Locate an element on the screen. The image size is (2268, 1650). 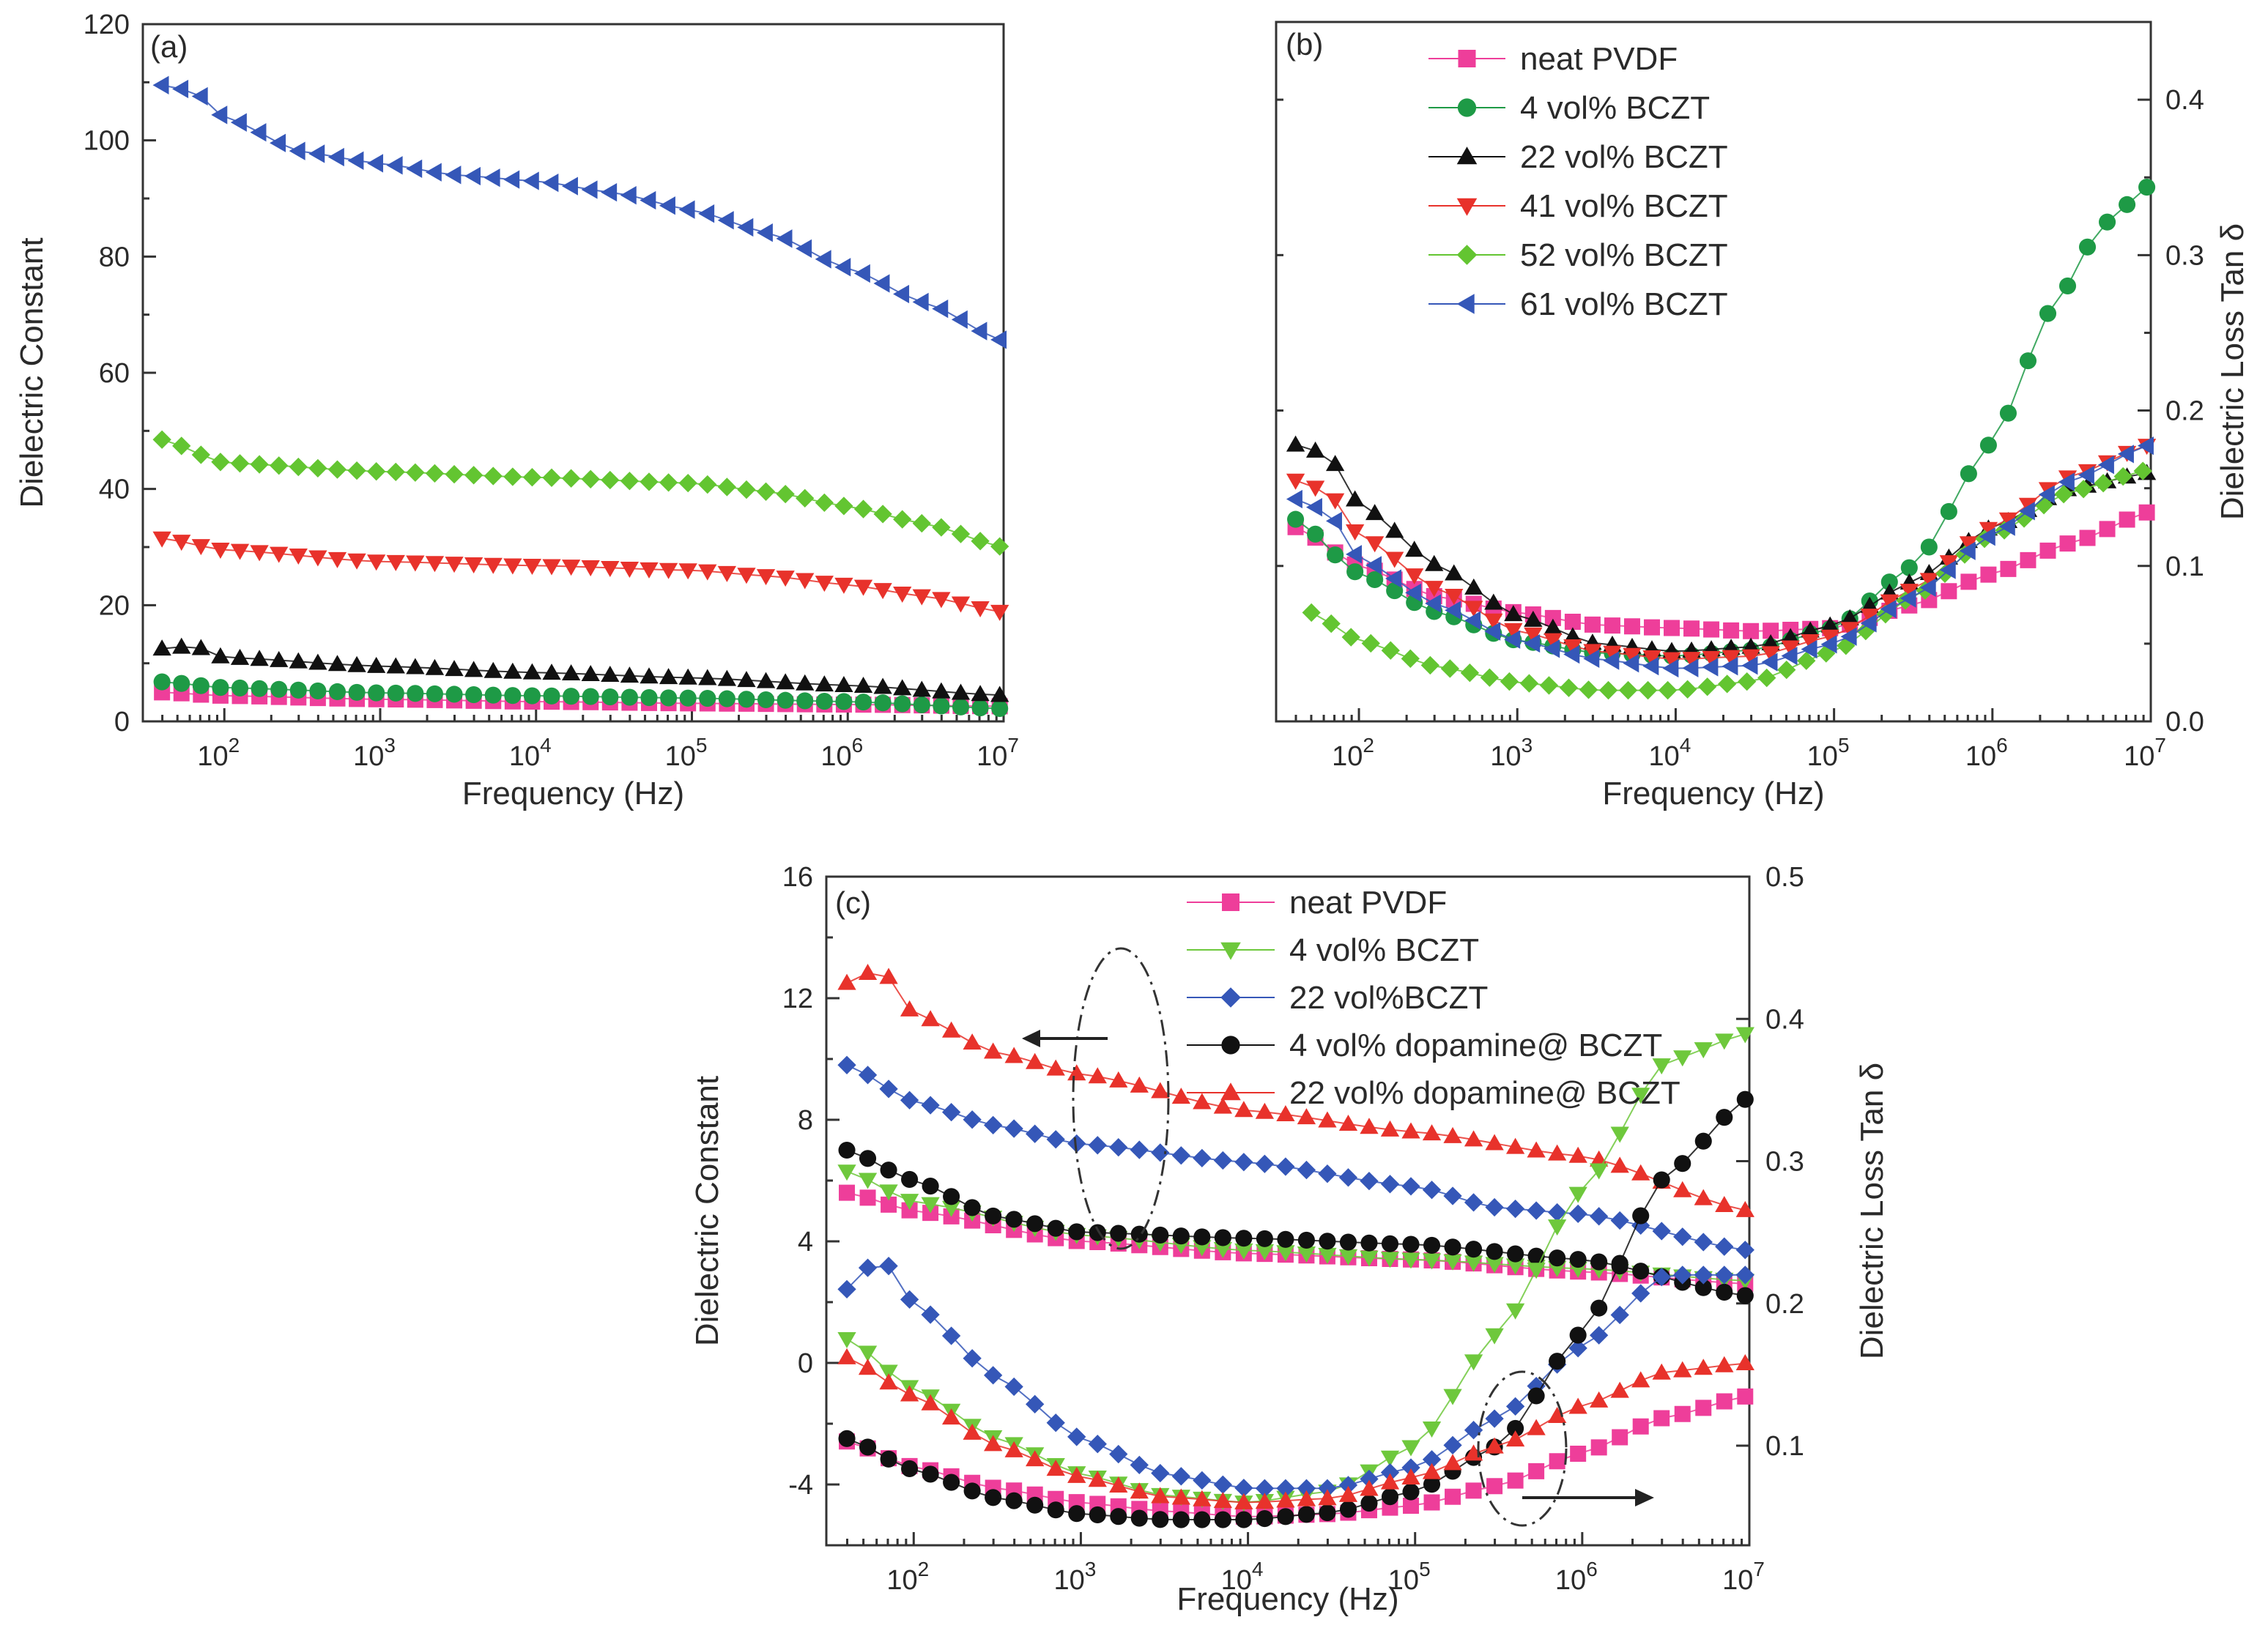
y-tick-label: 0.1 is located at coordinates (2184, 566).